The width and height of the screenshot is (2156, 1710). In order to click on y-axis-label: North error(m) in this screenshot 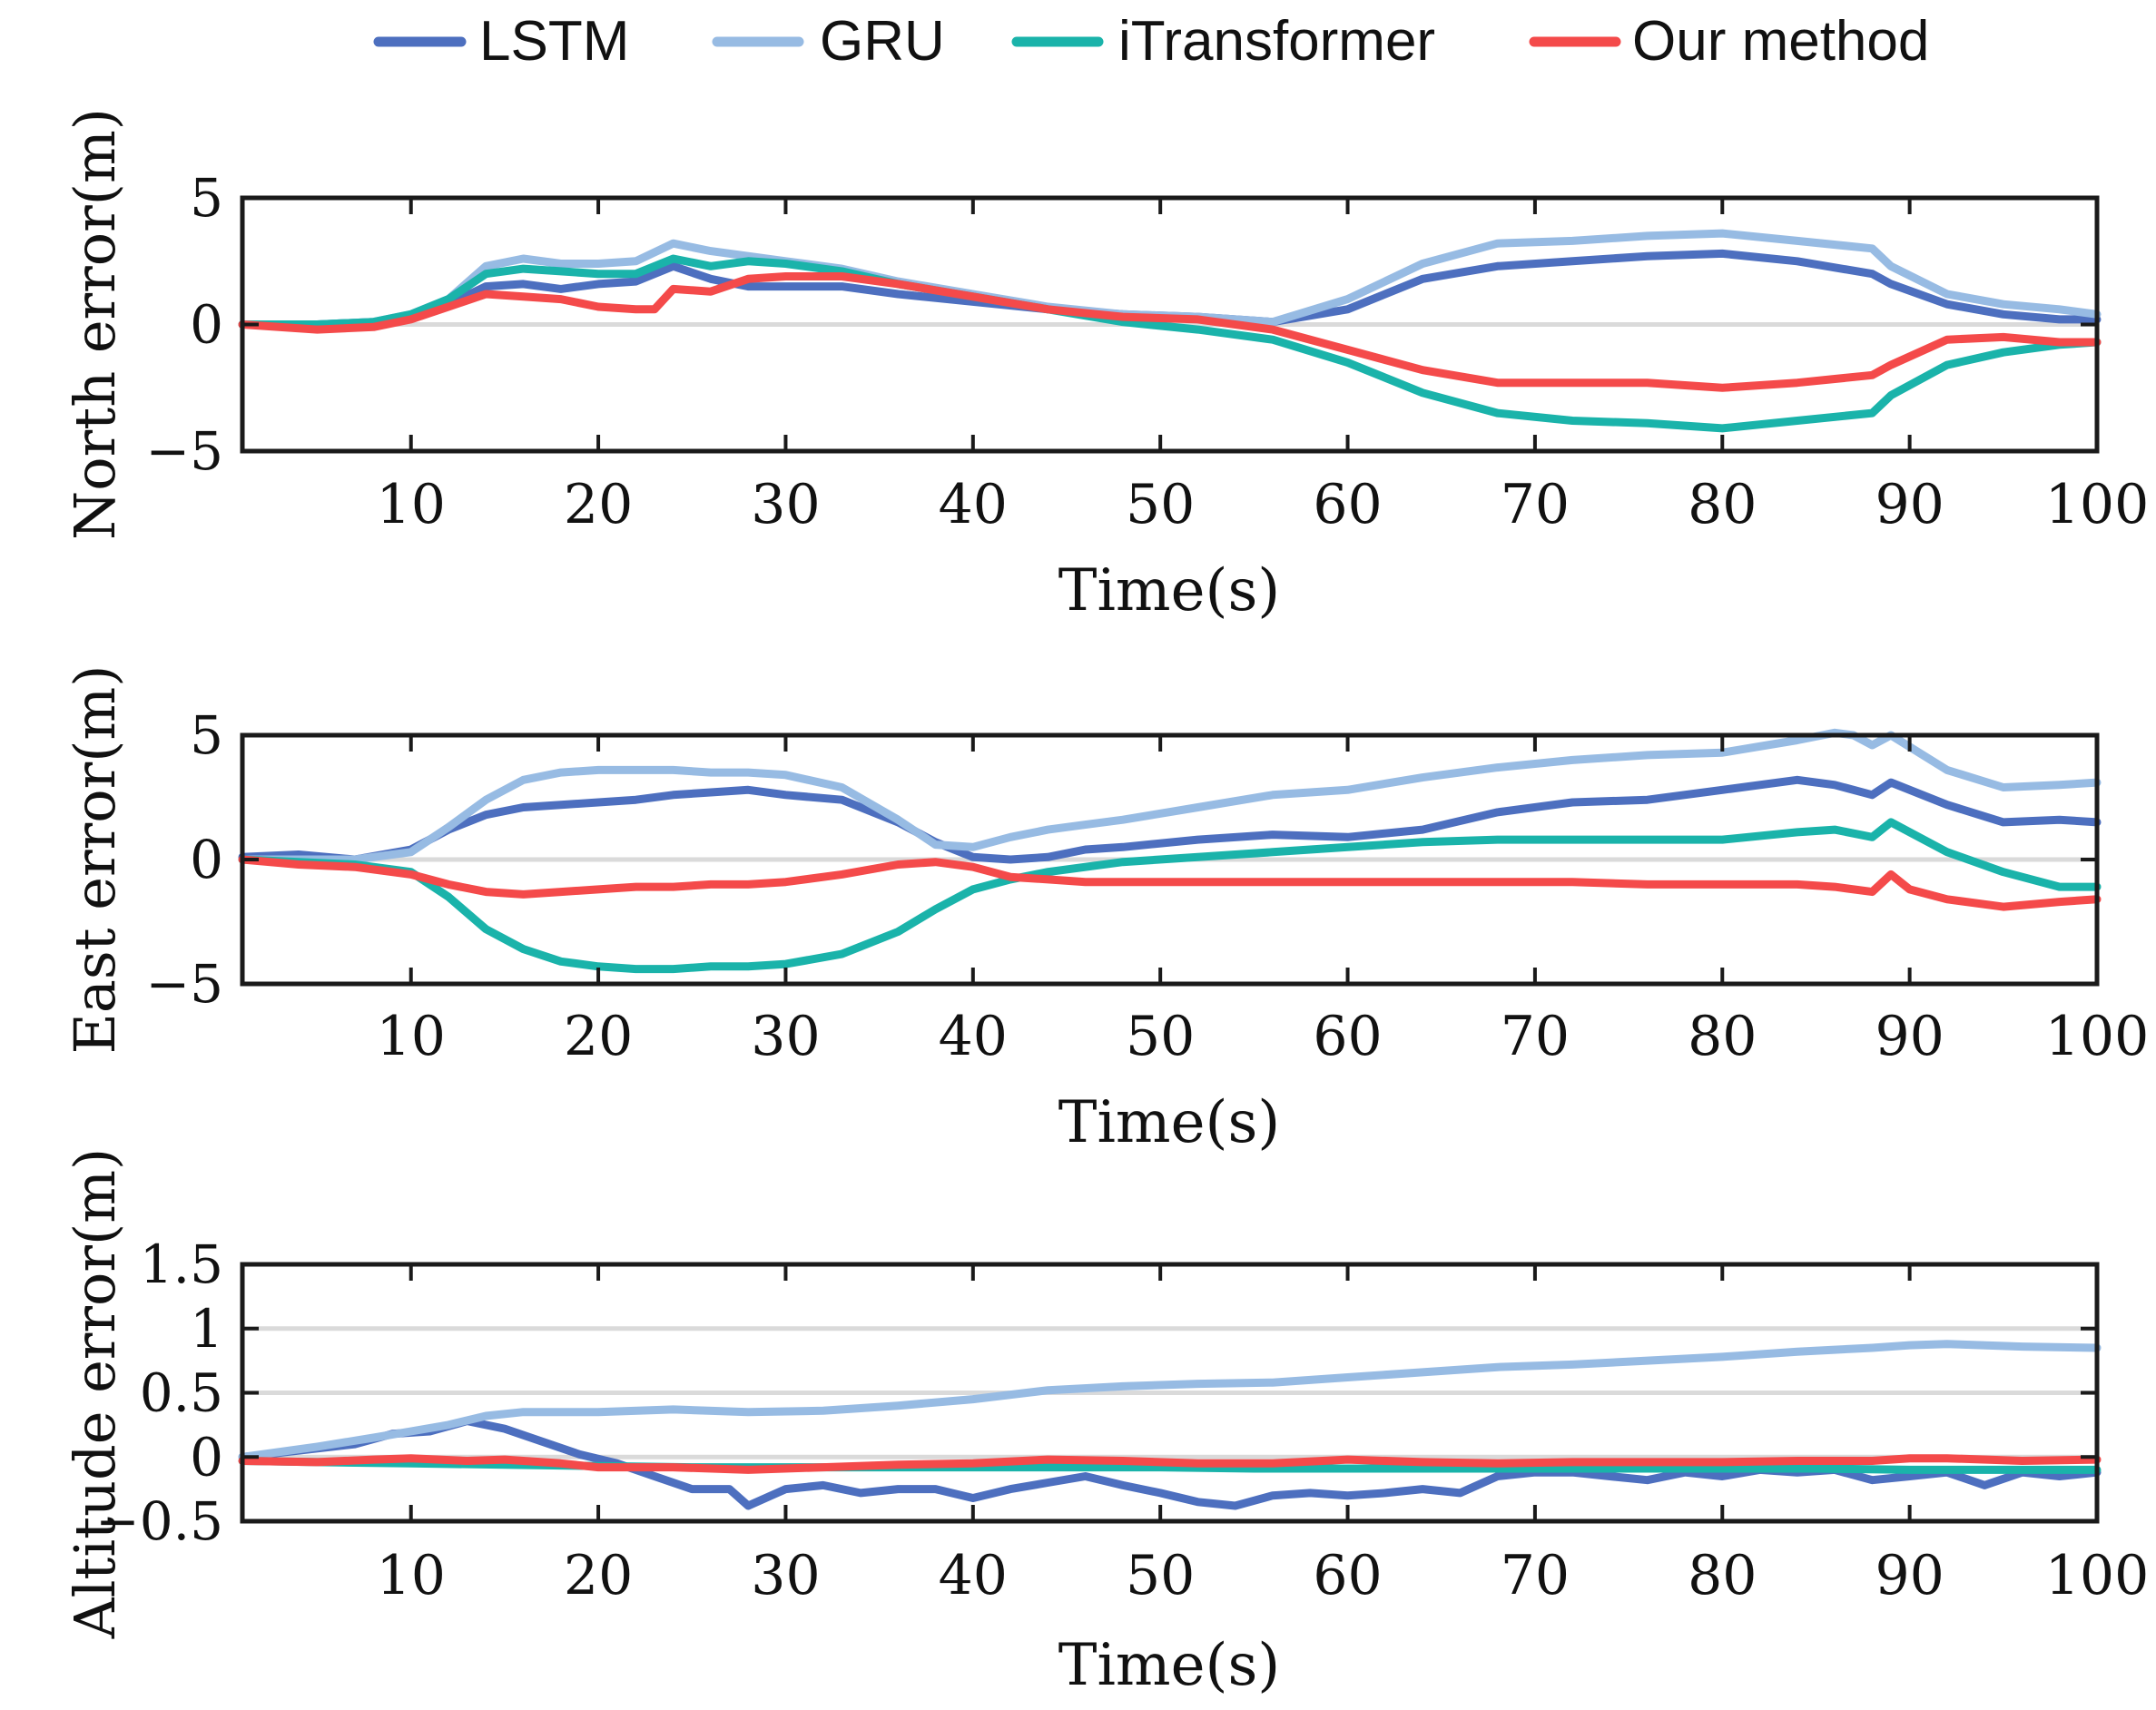, I will do `click(95, 324)`.